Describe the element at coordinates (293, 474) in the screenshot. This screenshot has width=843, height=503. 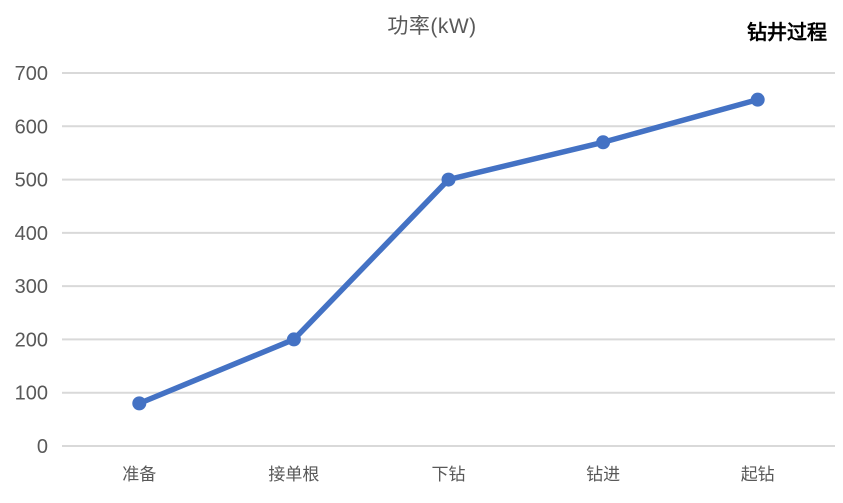
I see `x-tick-label: 接单根` at that location.